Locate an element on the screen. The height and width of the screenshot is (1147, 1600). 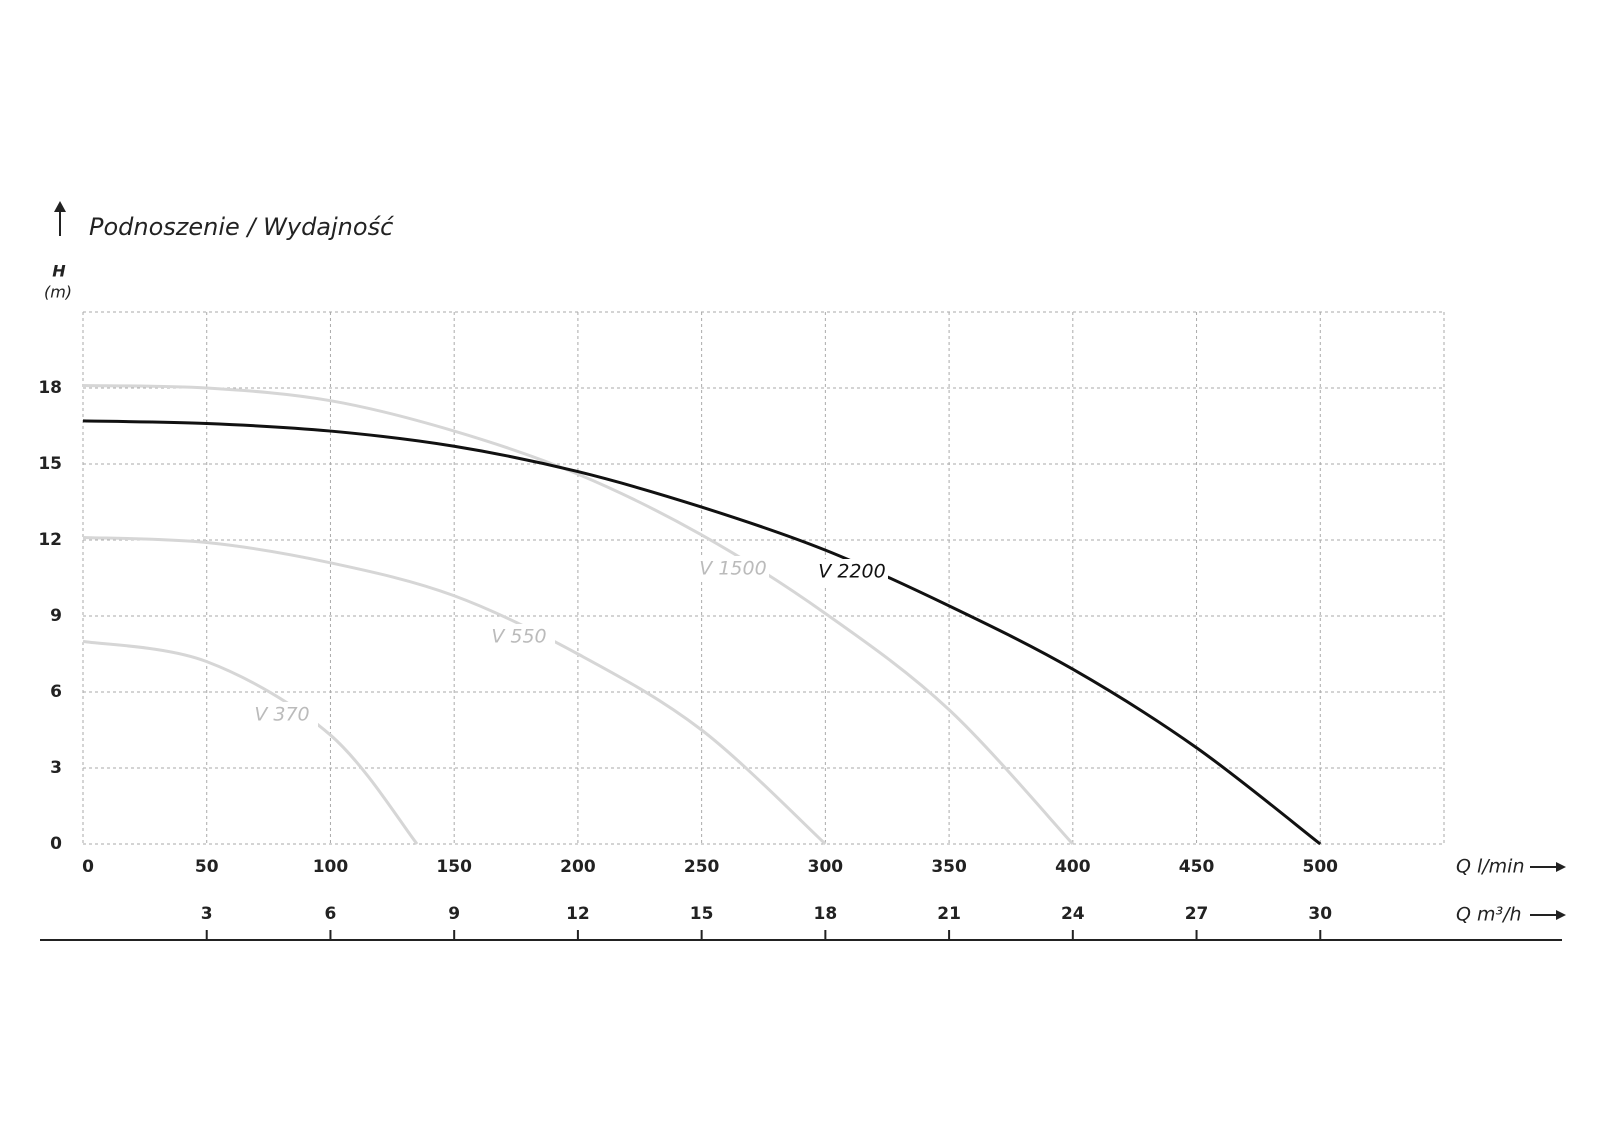
x2-tick-label: 30 is located at coordinates (1320, 914).